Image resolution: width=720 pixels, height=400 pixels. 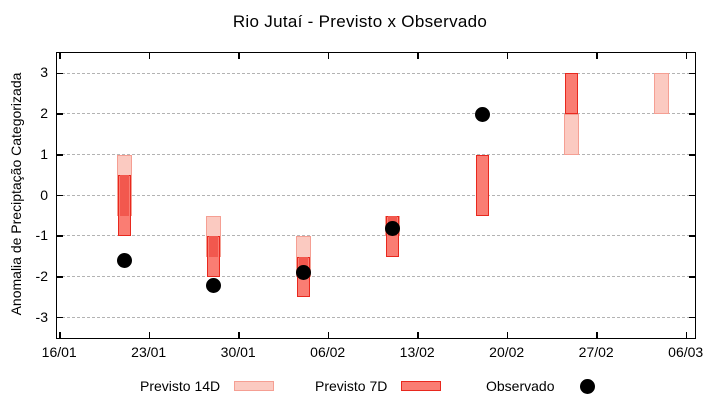 What do you see at coordinates (376, 277) in the screenshot?
I see `gridline-y--2` at bounding box center [376, 277].